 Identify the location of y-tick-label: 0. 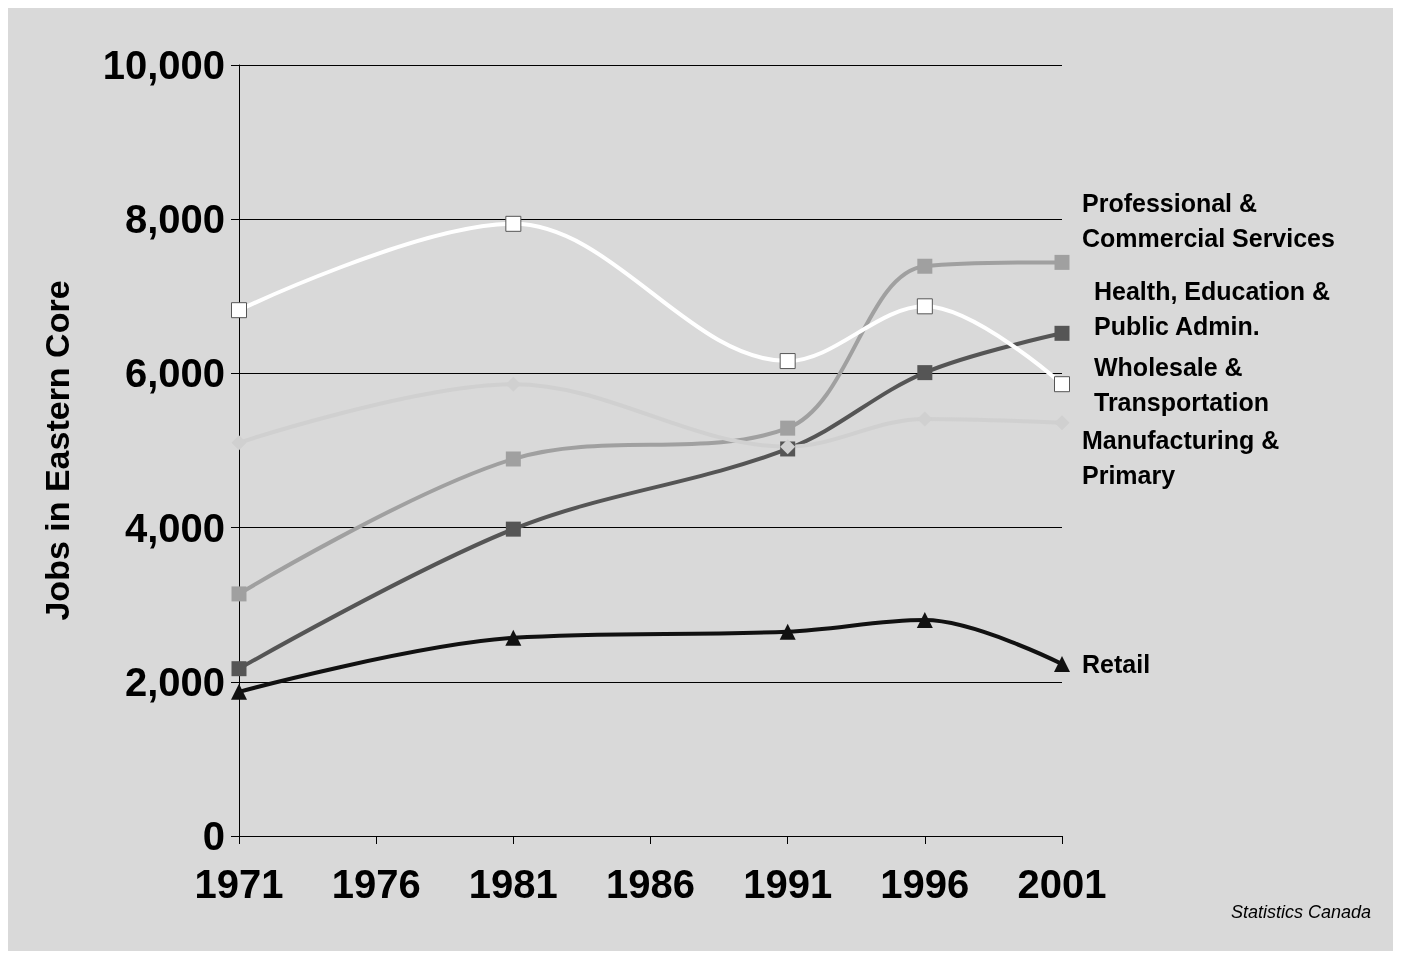
(213, 836).